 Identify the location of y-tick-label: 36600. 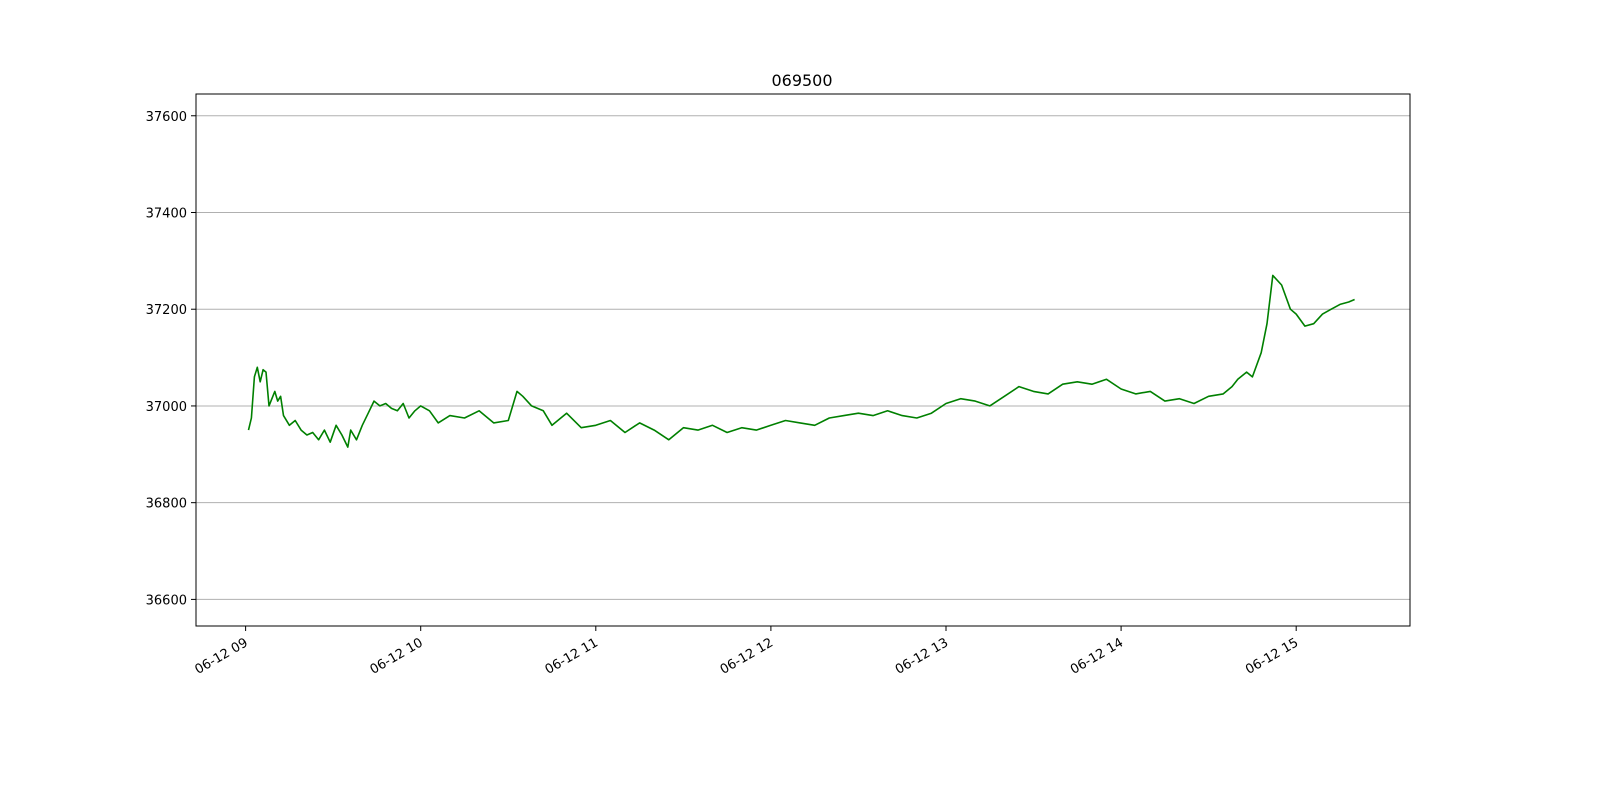
(166, 600).